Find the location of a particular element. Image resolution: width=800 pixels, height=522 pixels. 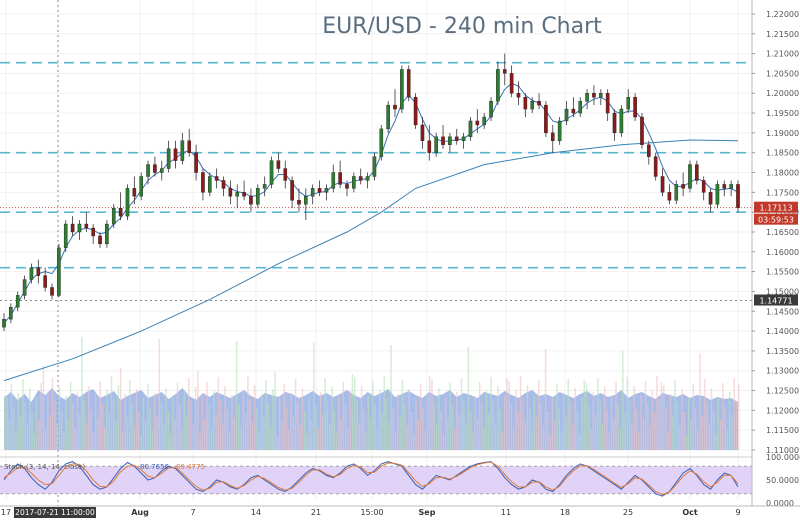

crosshair-price-label: 1.14771 is located at coordinates (775, 301).